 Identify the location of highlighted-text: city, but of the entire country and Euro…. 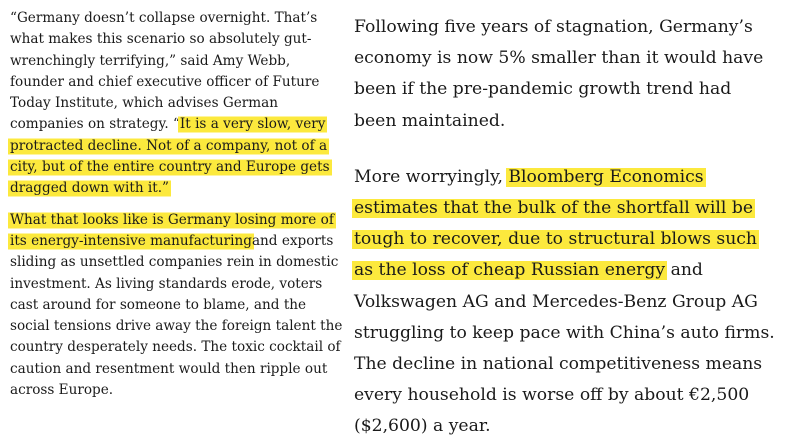
(170, 167).